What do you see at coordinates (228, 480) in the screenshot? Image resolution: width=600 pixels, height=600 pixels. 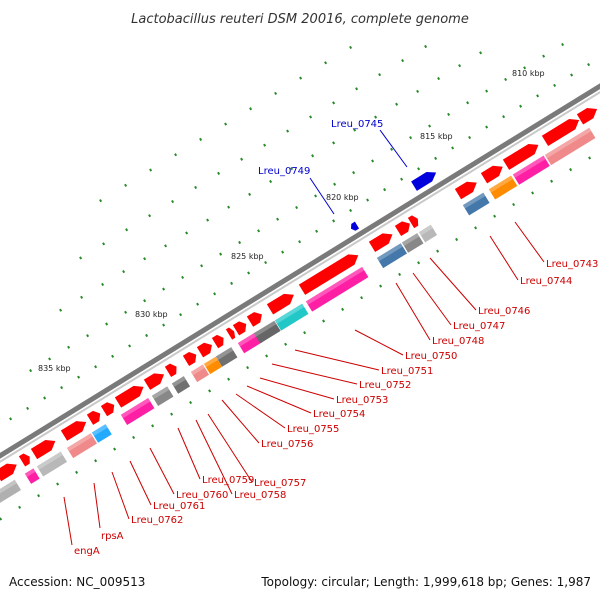 I see `gene-label-lreu-0759: Lreu_0759` at bounding box center [228, 480].